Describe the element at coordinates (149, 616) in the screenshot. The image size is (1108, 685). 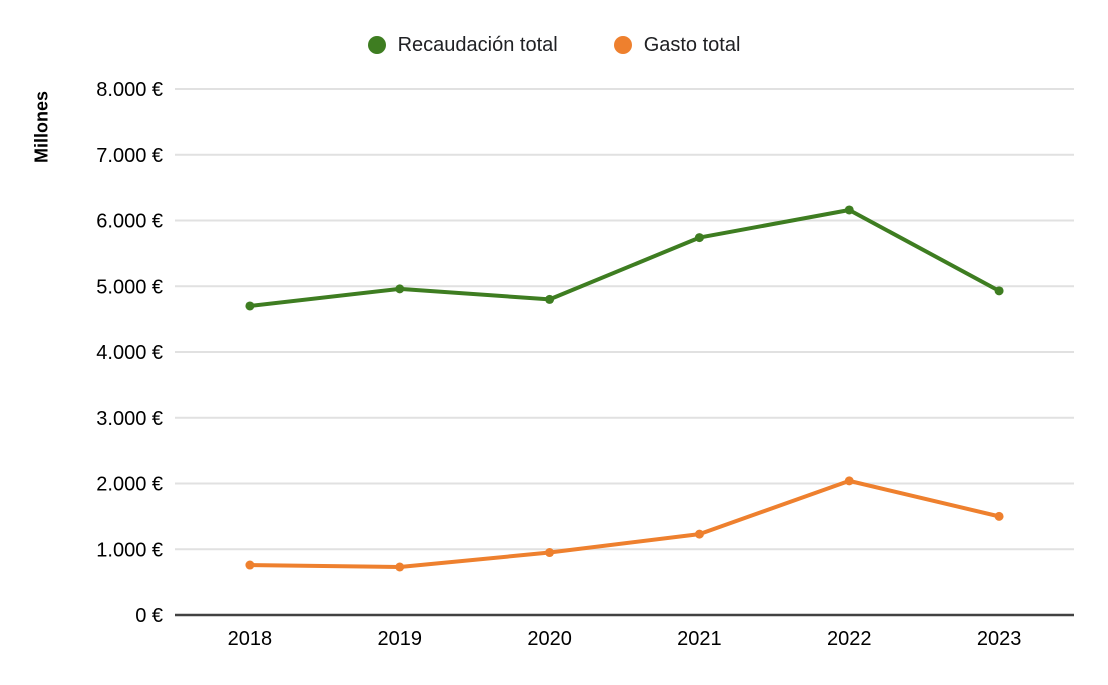
I see `y-tick-label: 0 €` at that location.